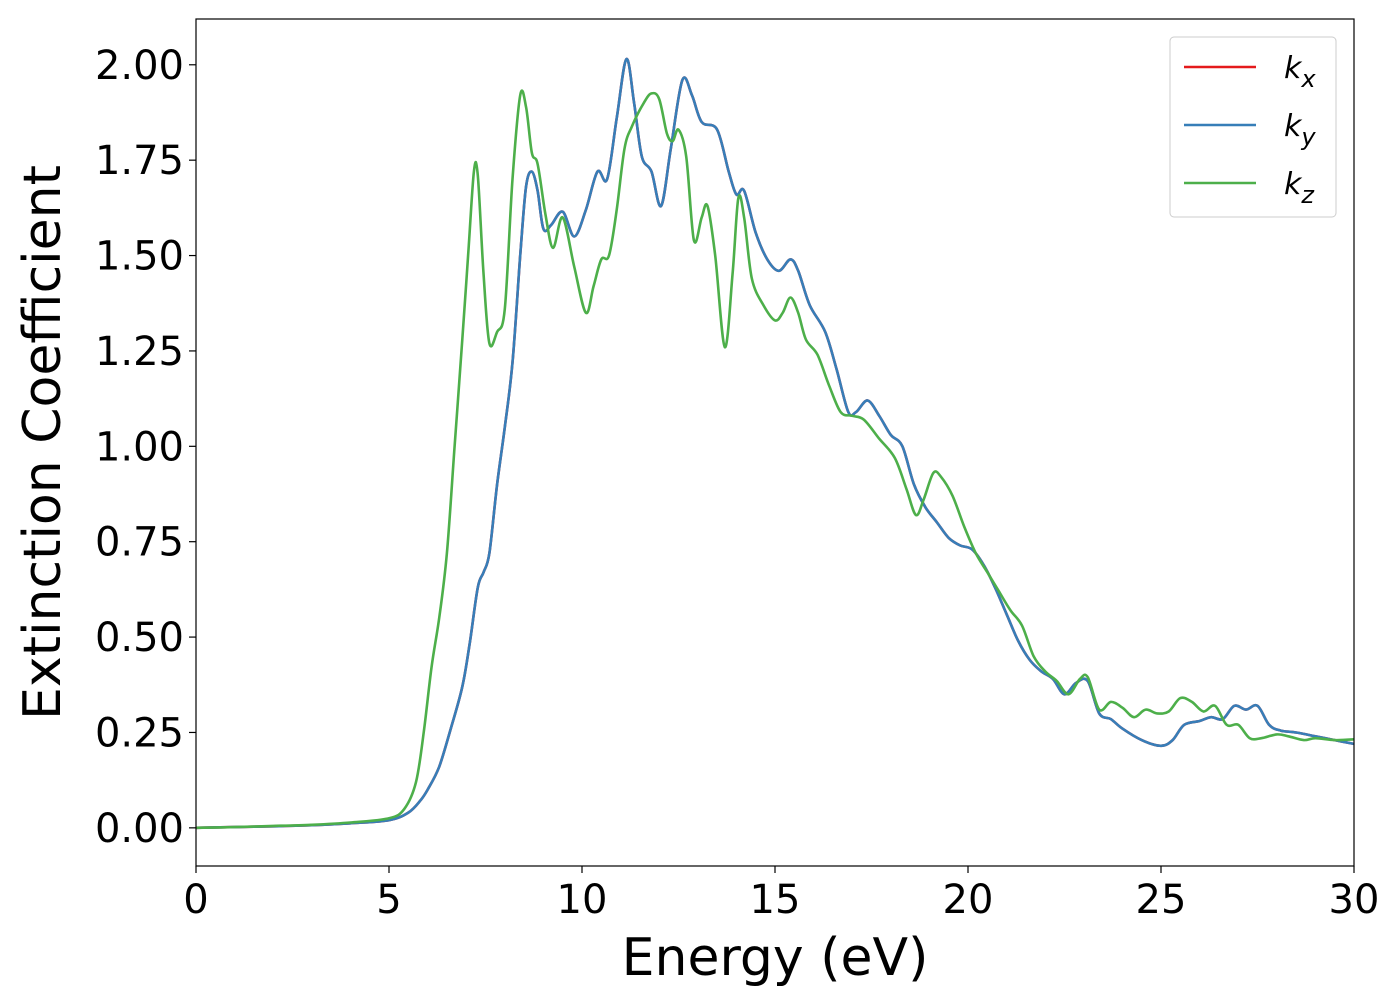 The height and width of the screenshot is (1000, 1400). I want to click on x-axis-ticks: 0 5 10 15 20 25 30, so click(781, 894).